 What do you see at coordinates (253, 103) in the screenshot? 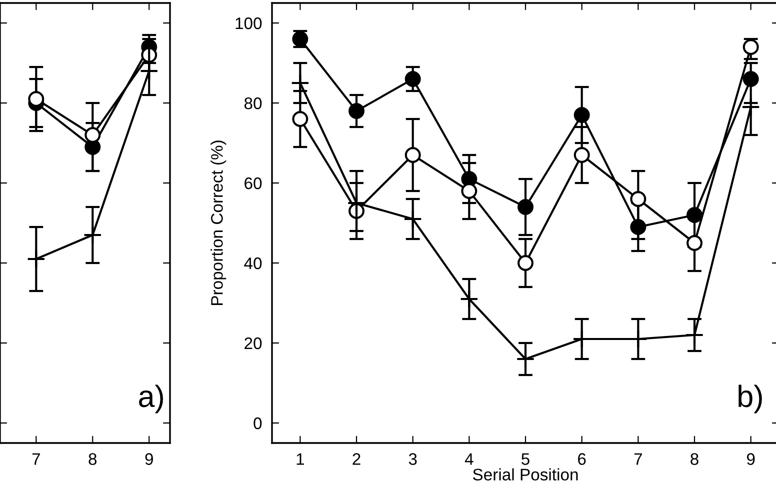
I see `y-tick-label: 80` at bounding box center [253, 103].